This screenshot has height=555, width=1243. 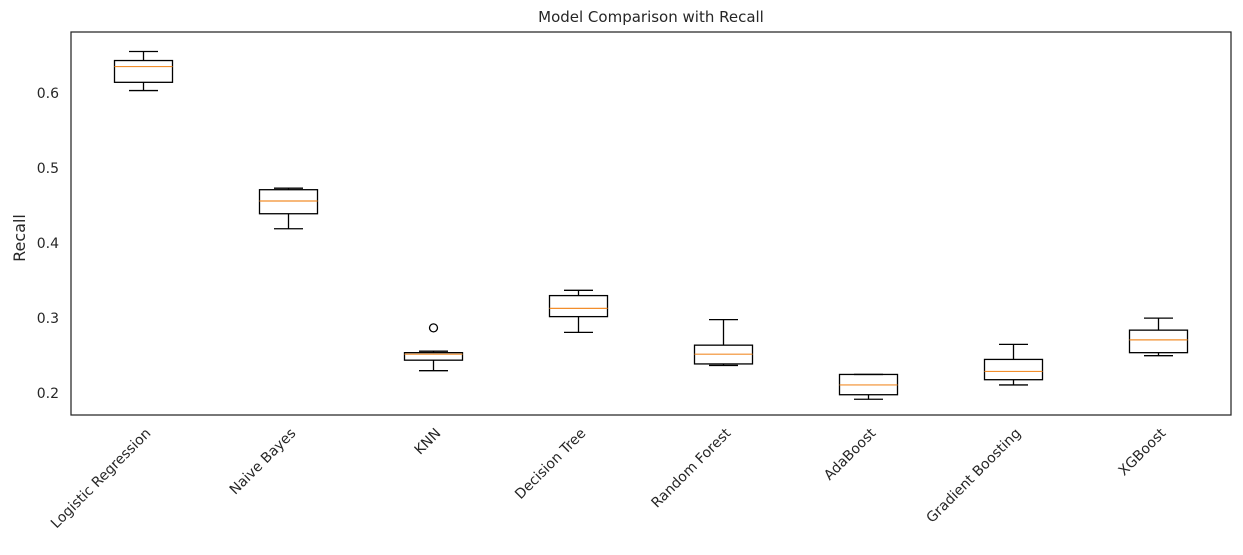 I want to click on y-axis-ticks: 0.2 0.3 0.4 0.5 0.6, so click(x=48, y=244).